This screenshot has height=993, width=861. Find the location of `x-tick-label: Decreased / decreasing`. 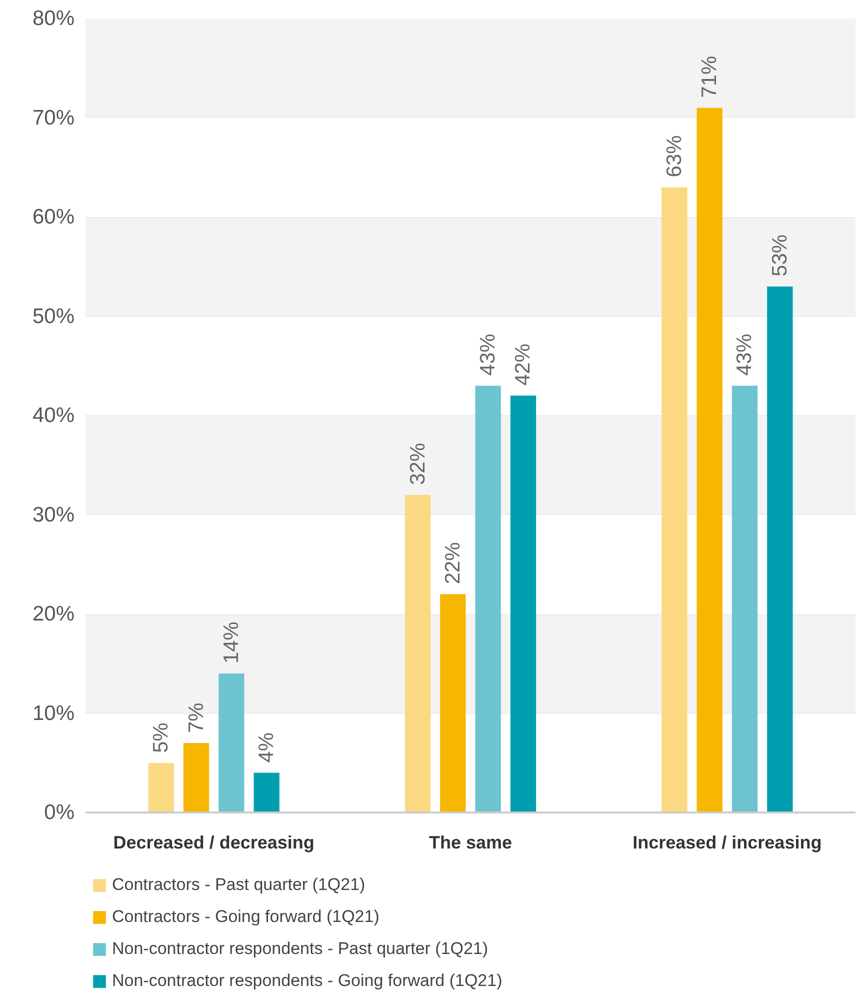

x-tick-label: Decreased / decreasing is located at coordinates (213, 842).